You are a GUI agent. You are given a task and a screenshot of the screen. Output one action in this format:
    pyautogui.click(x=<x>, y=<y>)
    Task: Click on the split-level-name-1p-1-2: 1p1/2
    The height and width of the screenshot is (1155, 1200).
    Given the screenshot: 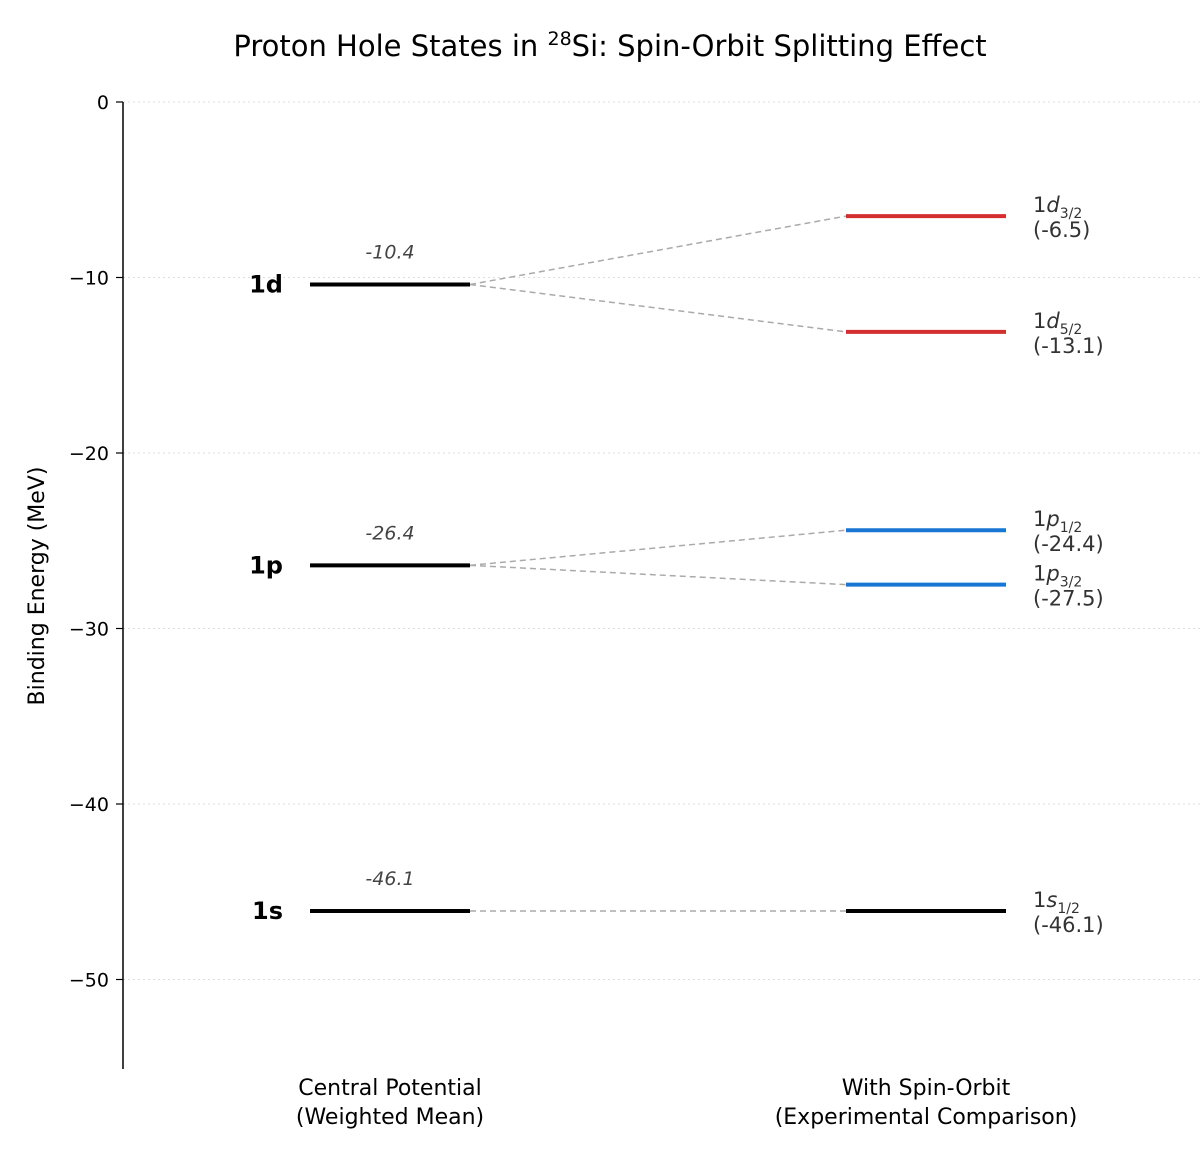 What is the action you would take?
    pyautogui.click(x=1057, y=521)
    